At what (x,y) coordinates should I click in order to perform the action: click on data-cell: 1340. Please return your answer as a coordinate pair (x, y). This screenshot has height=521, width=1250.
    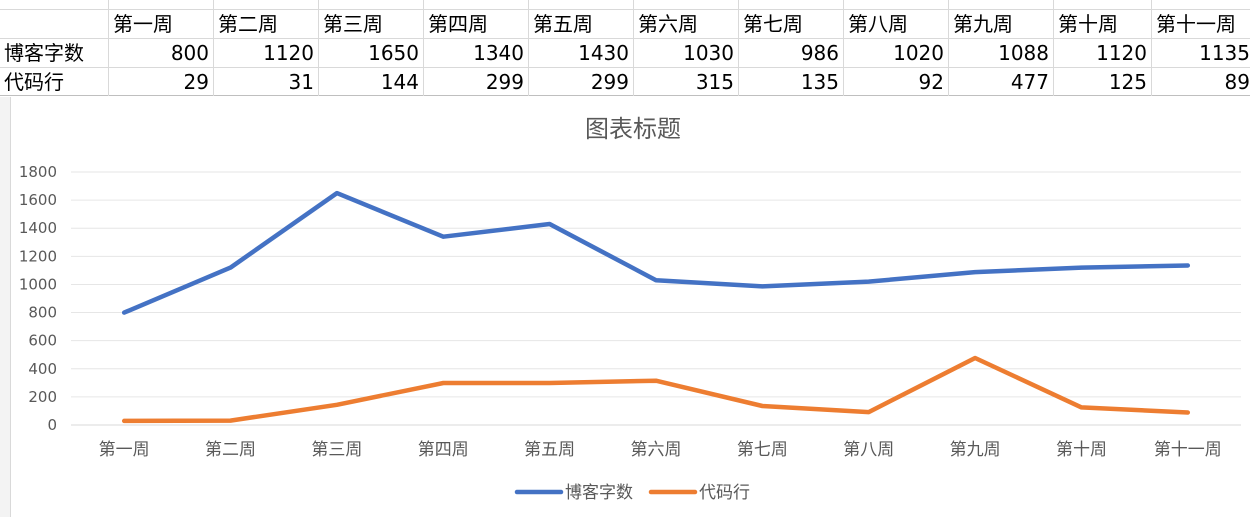
    Looking at the image, I should click on (498, 53).